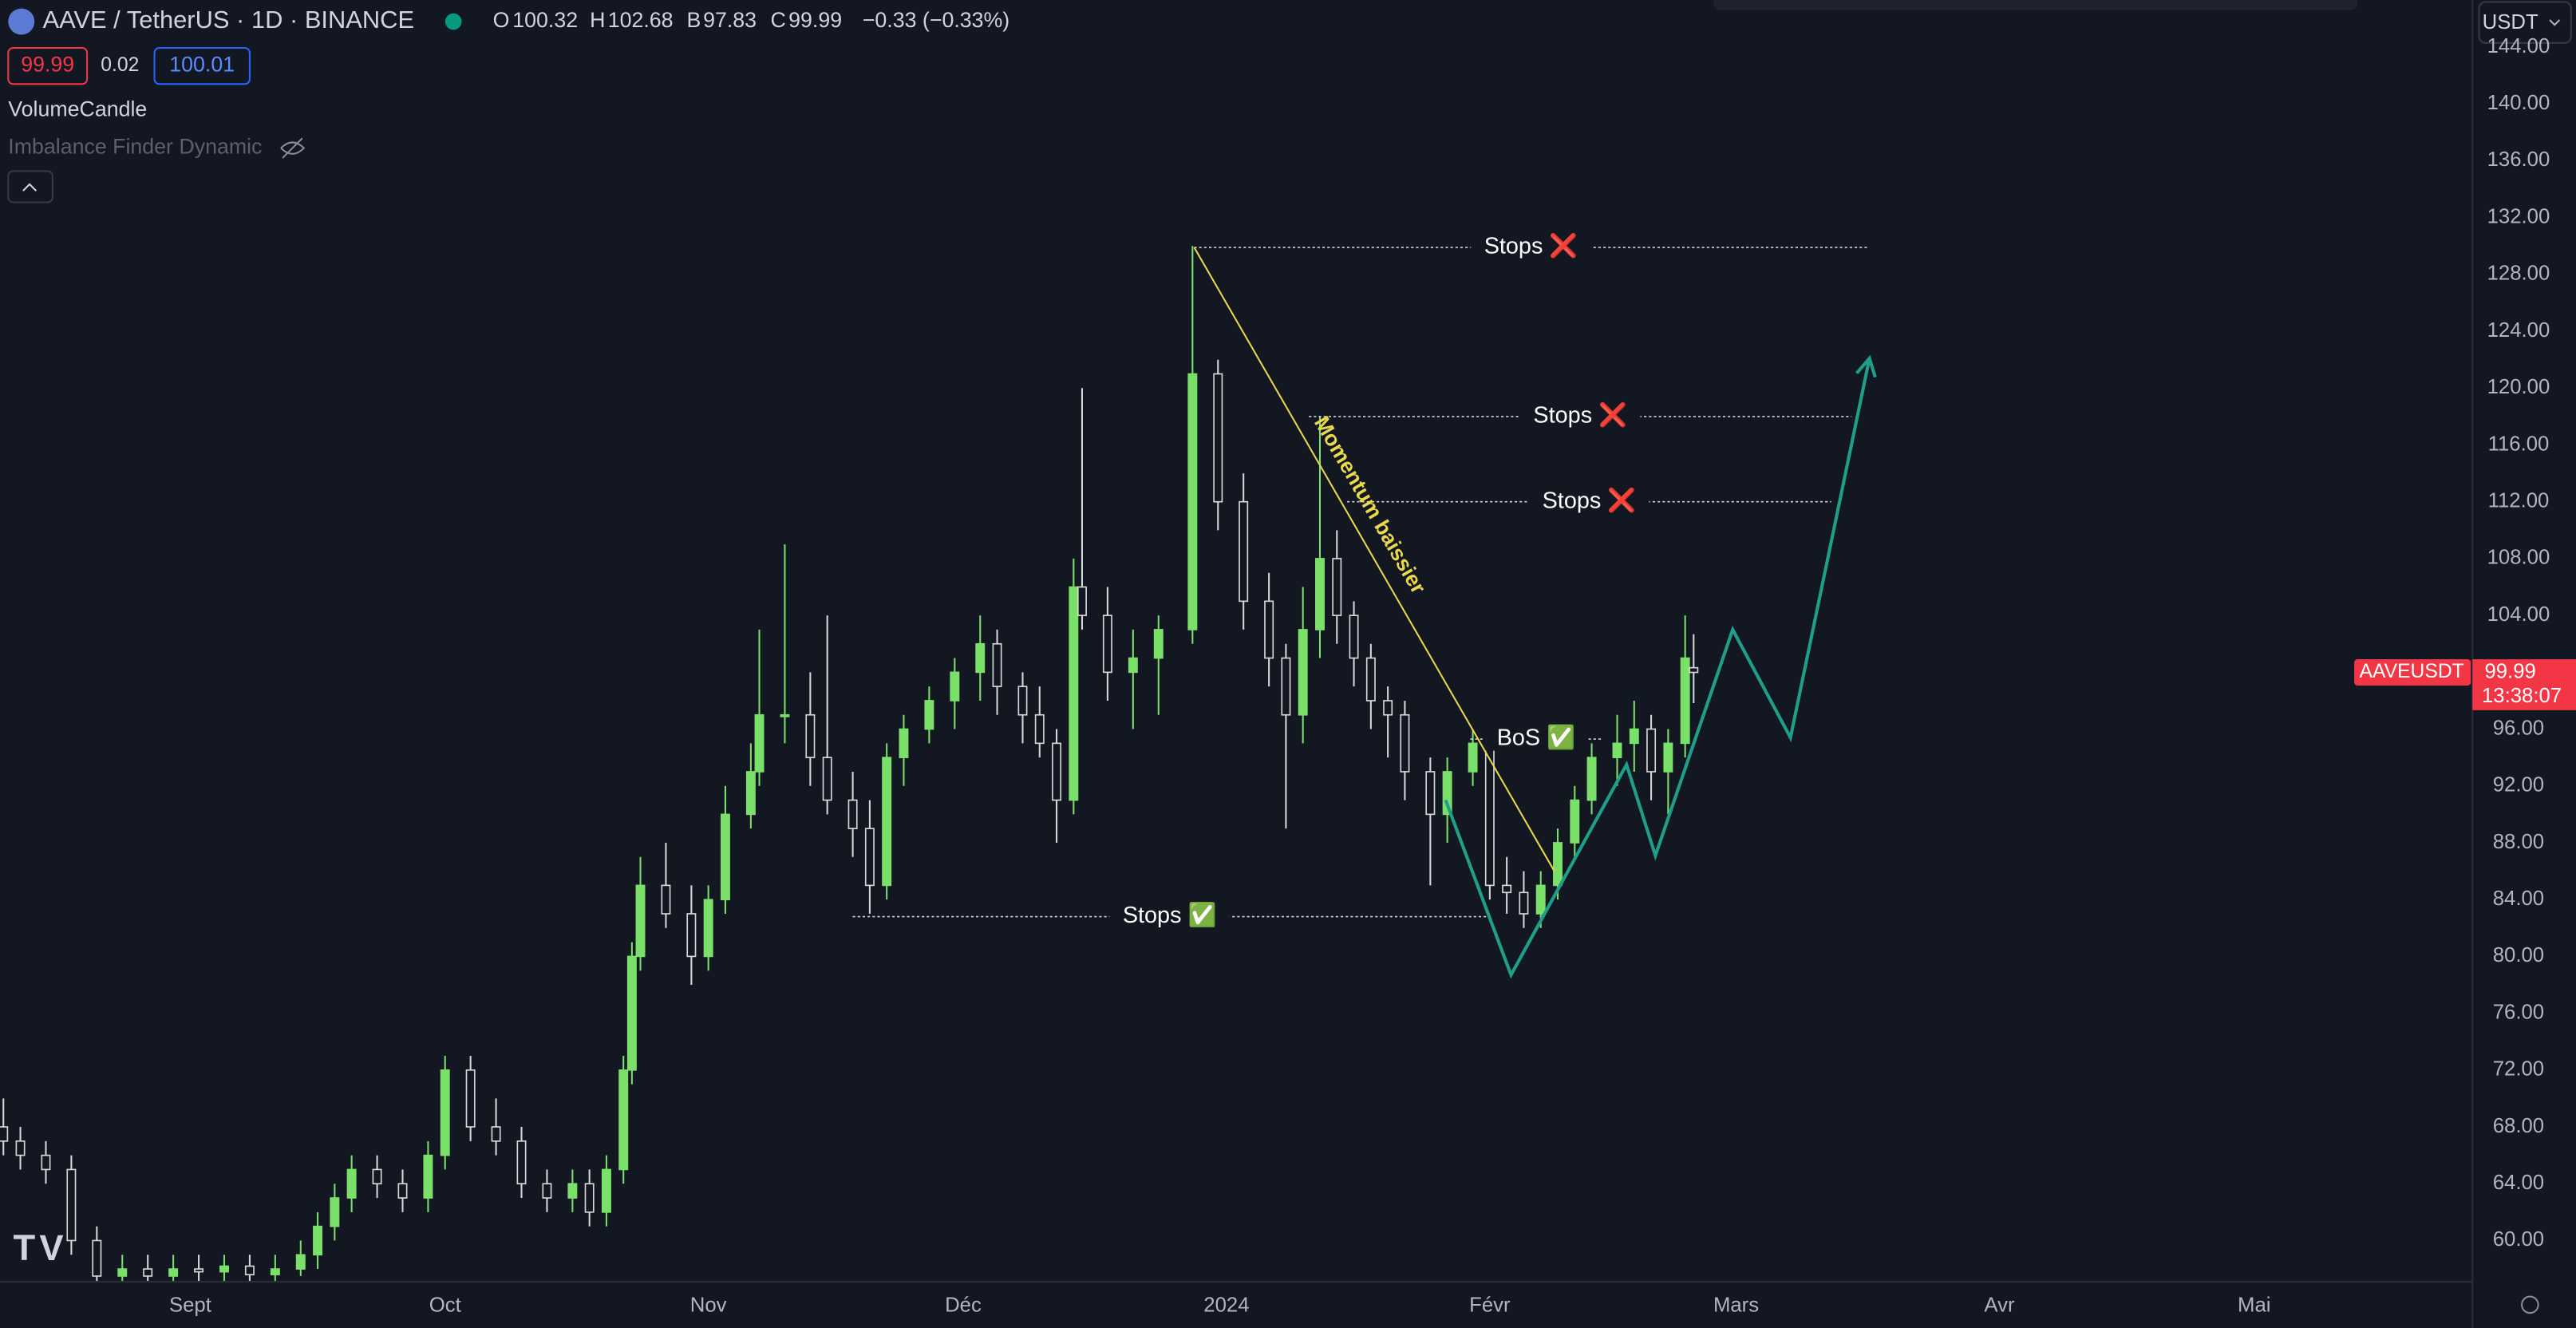  I want to click on spread: 0.02, so click(120, 65).